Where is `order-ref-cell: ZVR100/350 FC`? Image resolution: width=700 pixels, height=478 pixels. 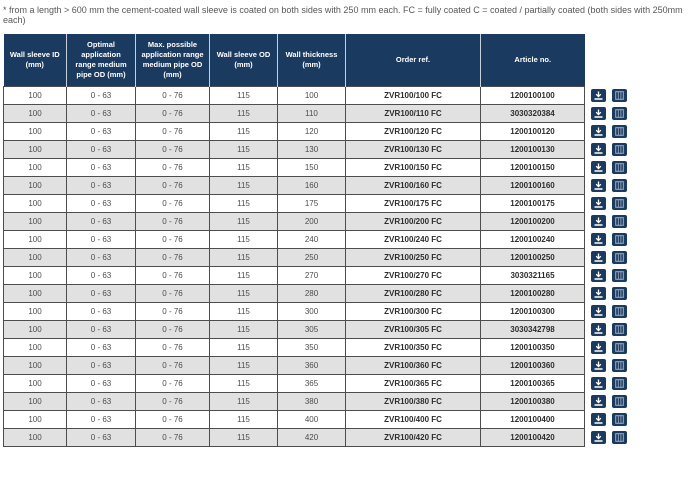 order-ref-cell: ZVR100/350 FC is located at coordinates (413, 347).